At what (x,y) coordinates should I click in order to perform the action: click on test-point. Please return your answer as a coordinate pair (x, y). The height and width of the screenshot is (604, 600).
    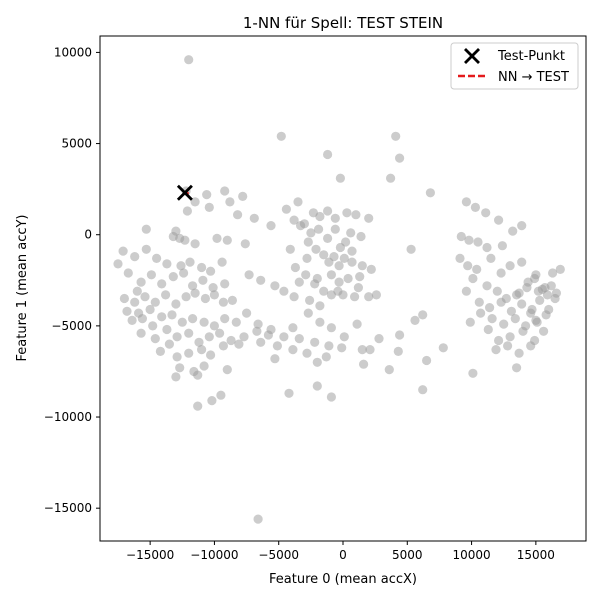
    Looking at the image, I should click on (184, 192).